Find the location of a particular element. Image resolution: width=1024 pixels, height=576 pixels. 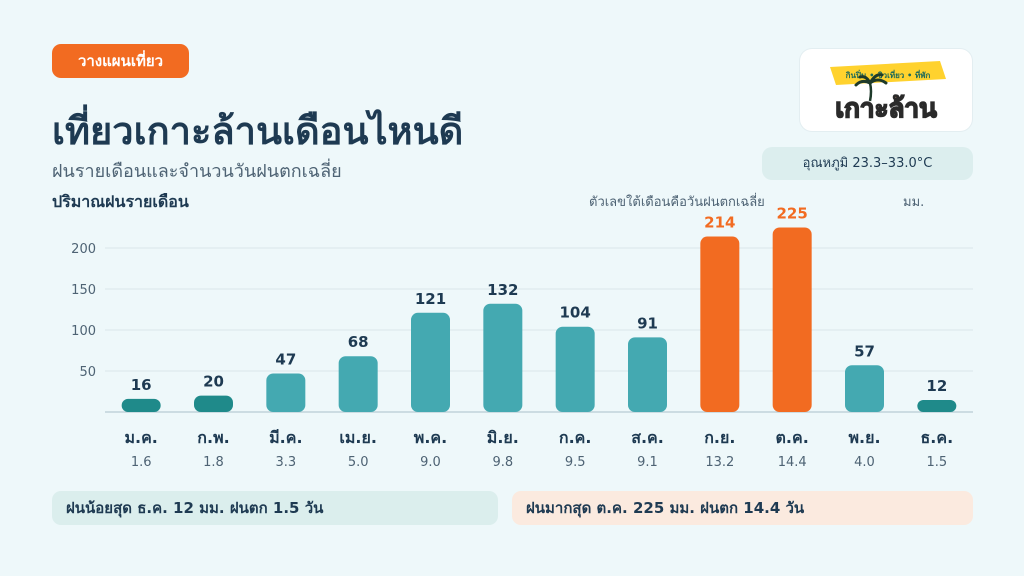

rain-days-label: 3.3 is located at coordinates (285, 462).